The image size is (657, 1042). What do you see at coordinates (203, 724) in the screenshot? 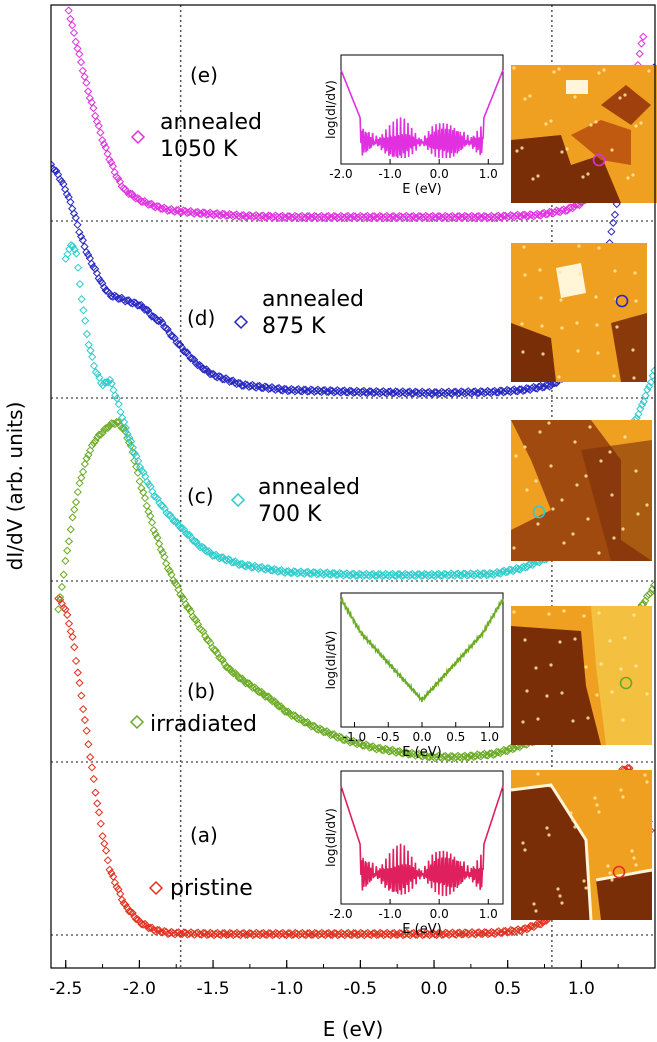
I see `series-name-b: irradiated` at bounding box center [203, 724].